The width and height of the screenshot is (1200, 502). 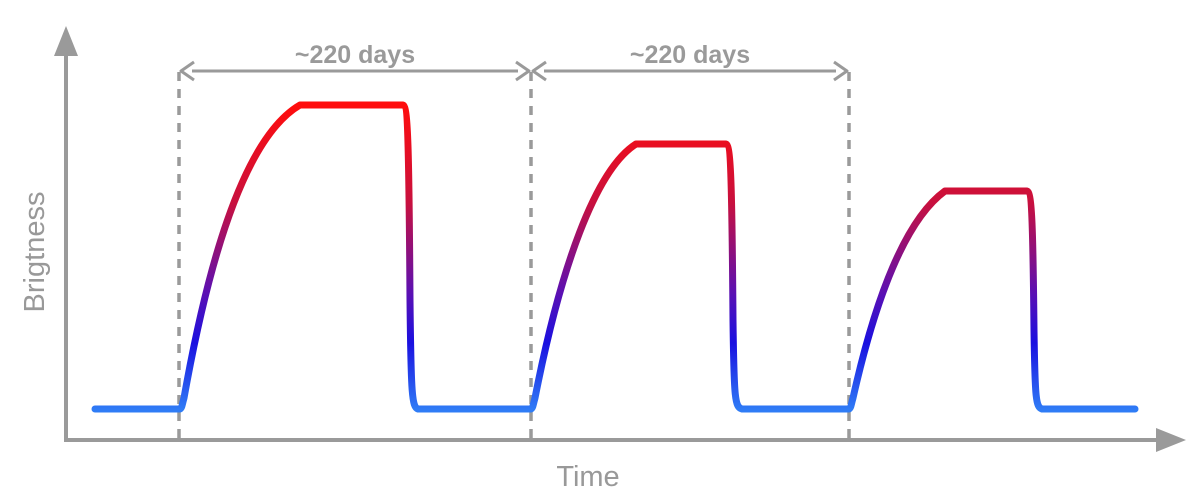 I want to click on x-axis-arrowhead, so click(x=1171, y=440).